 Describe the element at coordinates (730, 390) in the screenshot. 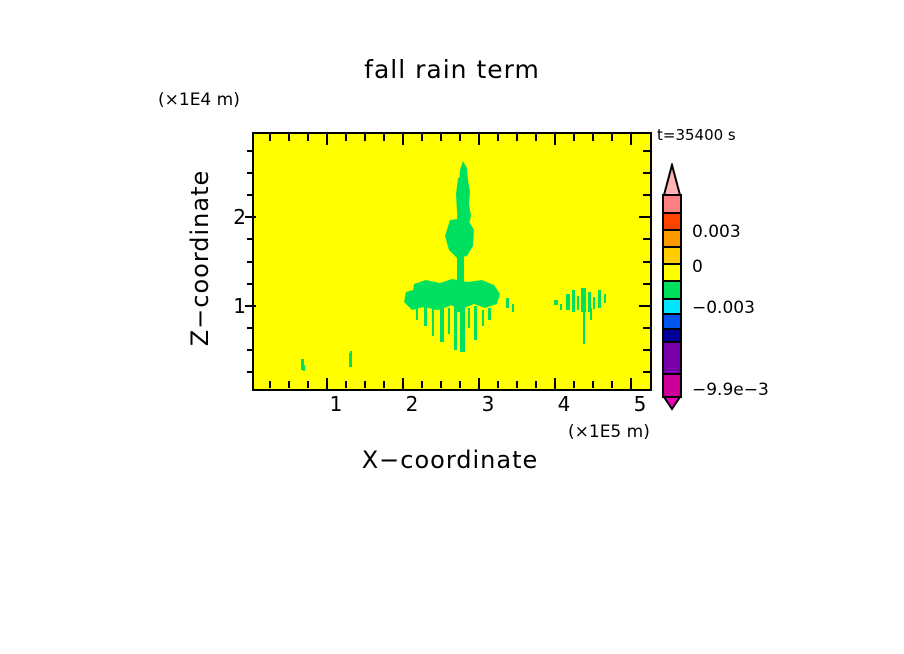

I see `colorbar-tick-label: −9.9e−3` at that location.